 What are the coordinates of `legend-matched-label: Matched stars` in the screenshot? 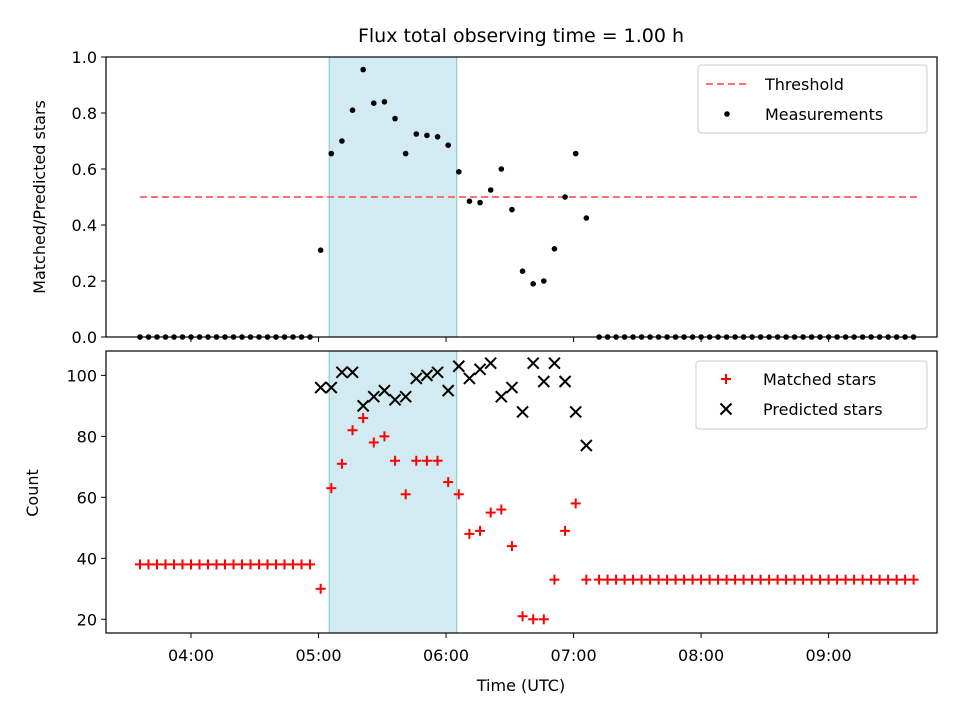 It's located at (819, 379).